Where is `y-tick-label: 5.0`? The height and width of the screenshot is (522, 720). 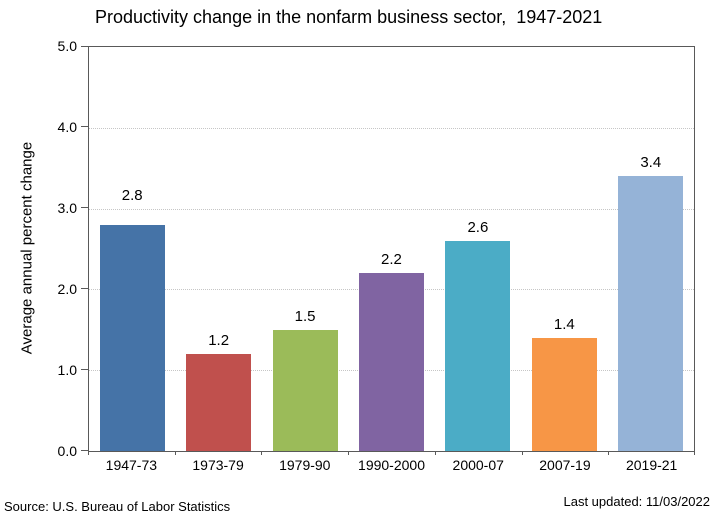
y-tick-label: 5.0 is located at coordinates (67, 46).